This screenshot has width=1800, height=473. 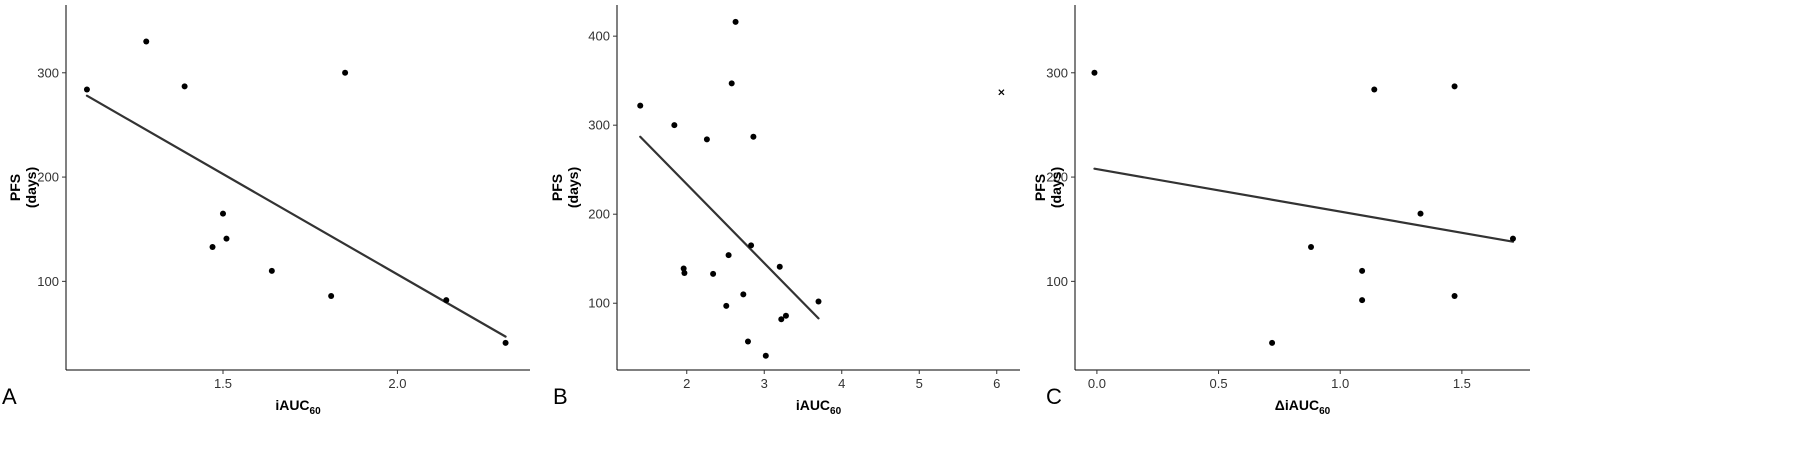 What do you see at coordinates (599, 36) in the screenshot?
I see `y-tick-label: 400` at bounding box center [599, 36].